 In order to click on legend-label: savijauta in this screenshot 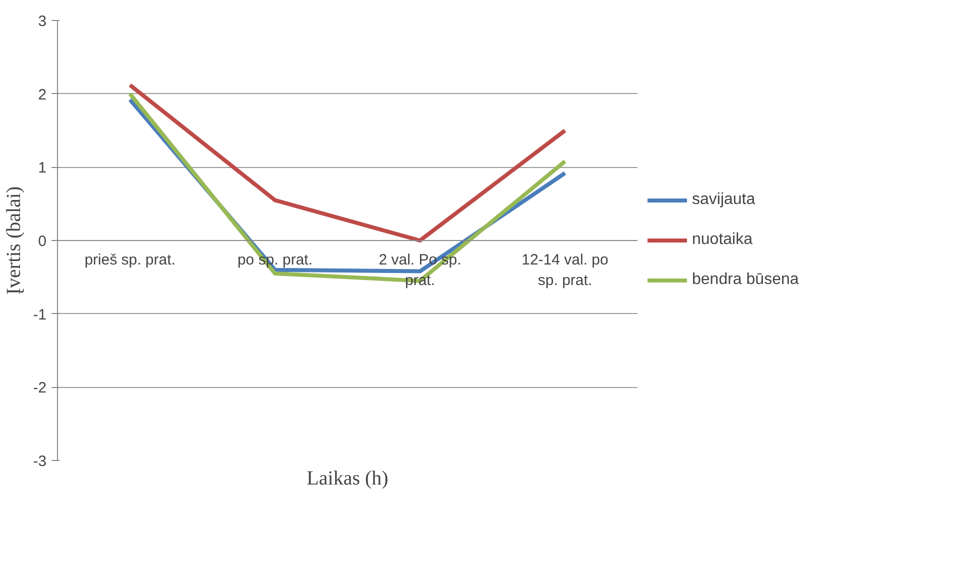, I will do `click(724, 200)`.